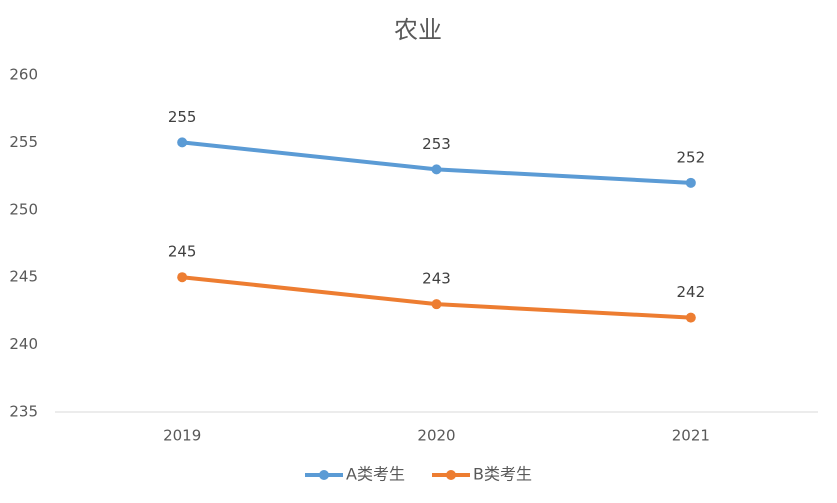  Describe the element at coordinates (691, 292) in the screenshot. I see `data-label: 242` at that location.